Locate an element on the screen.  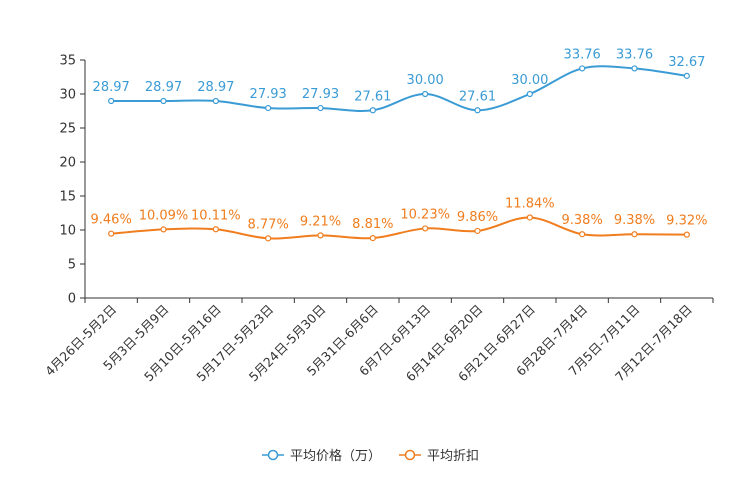
data-label: 9.32% is located at coordinates (686, 221).